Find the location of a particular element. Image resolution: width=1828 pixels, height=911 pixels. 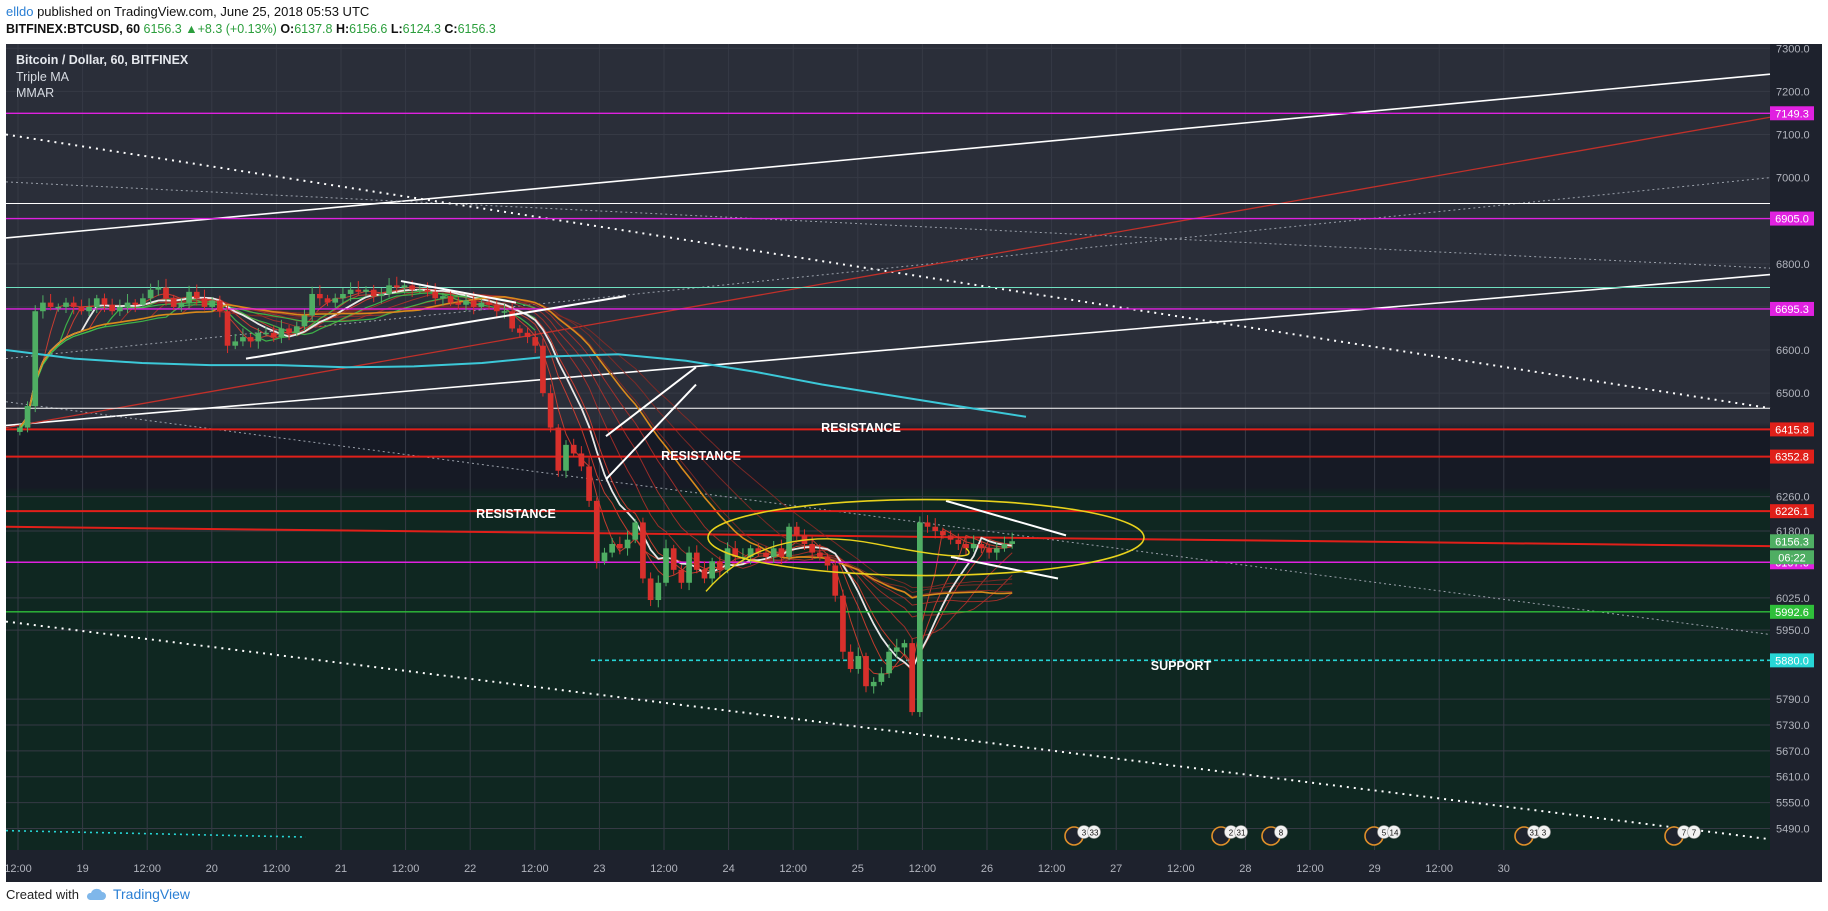

high-label: H: is located at coordinates (342, 29).